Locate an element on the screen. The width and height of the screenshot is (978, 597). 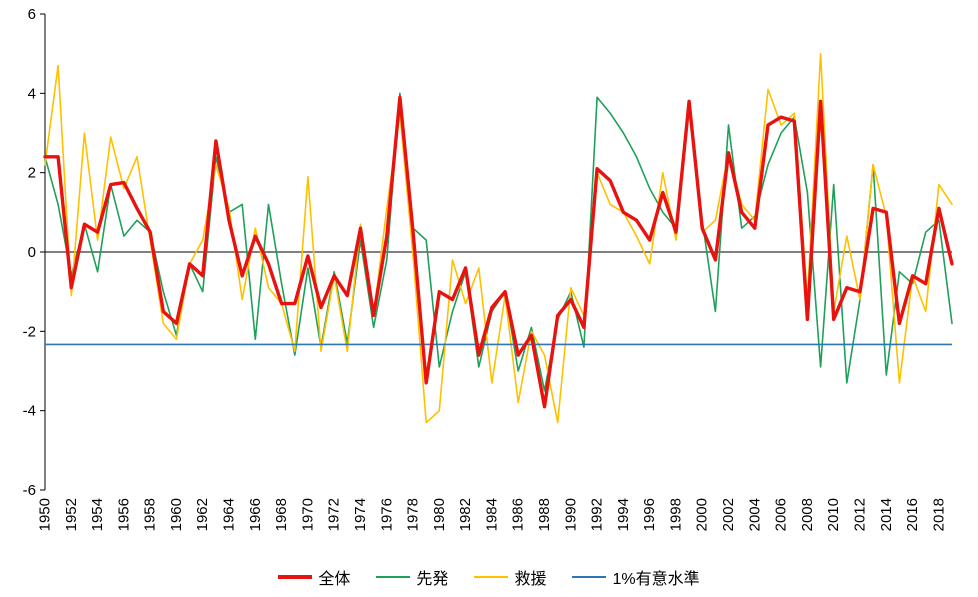
legend-line-sample-relief is located at coordinates (491, 577).